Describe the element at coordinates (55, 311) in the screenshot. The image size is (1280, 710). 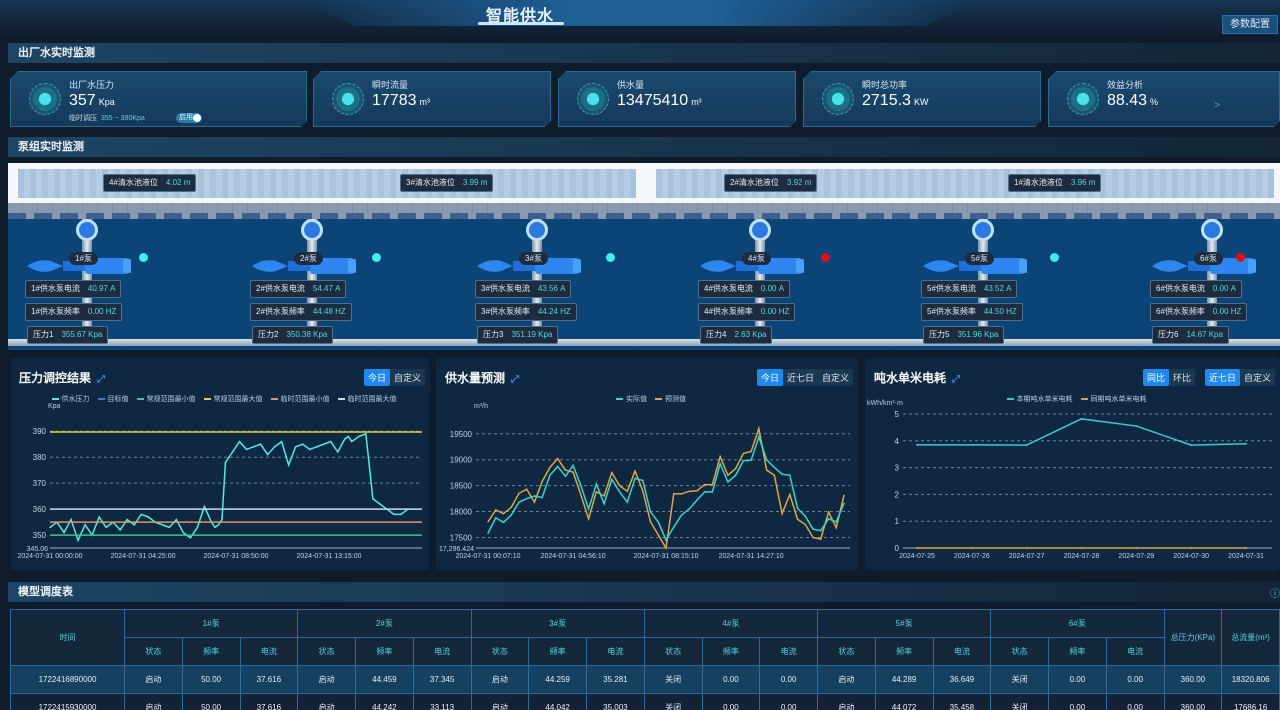
I see `pump-freq-label: 1#供水泵频率` at that location.